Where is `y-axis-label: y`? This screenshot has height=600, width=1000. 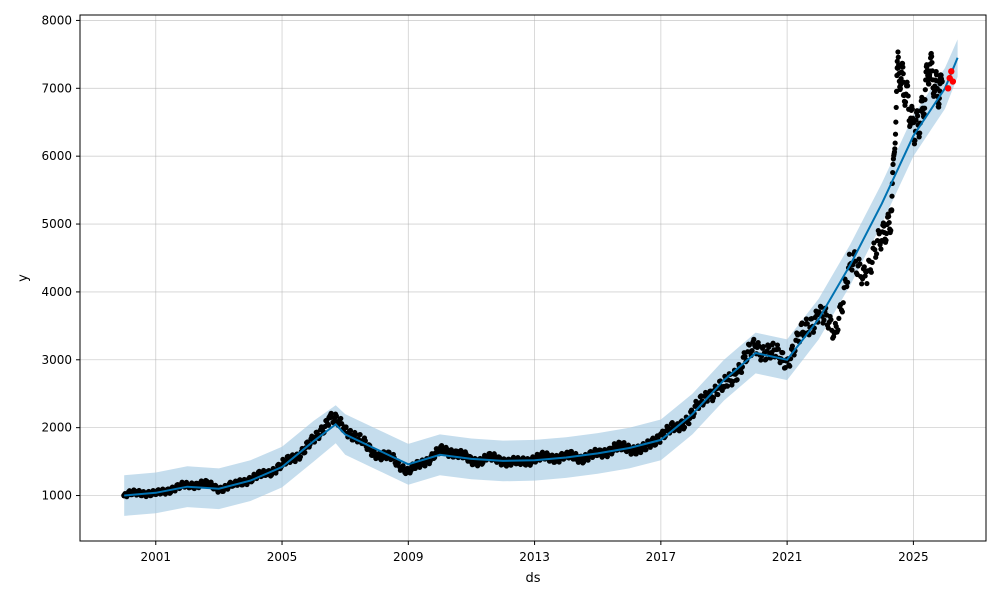
y-axis-label: y is located at coordinates (23, 278).